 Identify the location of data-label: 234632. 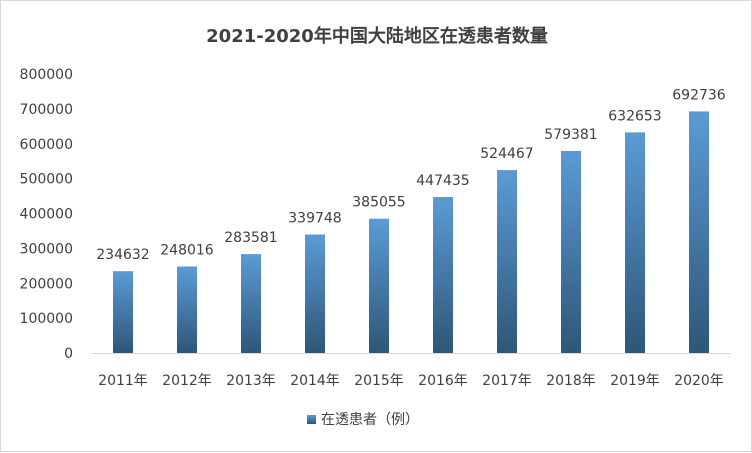
(122, 255).